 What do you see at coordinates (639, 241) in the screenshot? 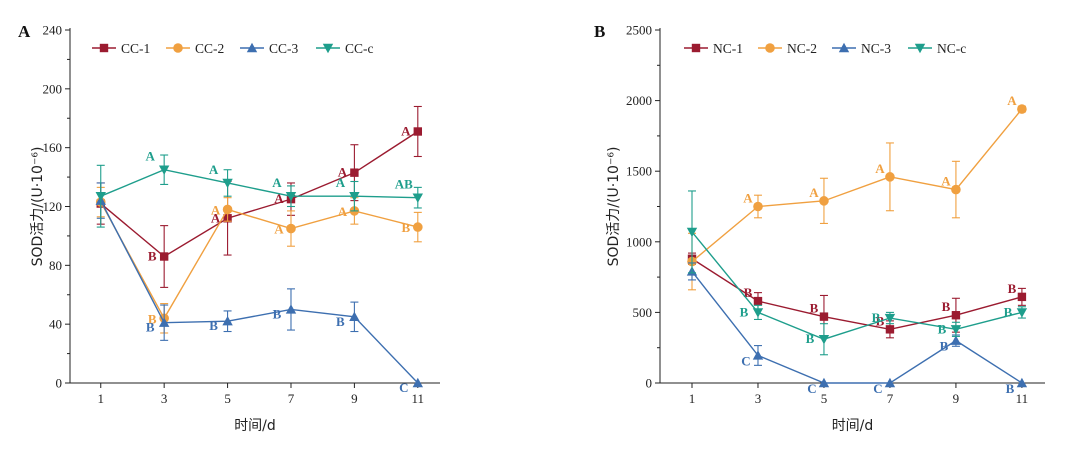
I see `y-tick-label: 1000` at bounding box center [639, 241].